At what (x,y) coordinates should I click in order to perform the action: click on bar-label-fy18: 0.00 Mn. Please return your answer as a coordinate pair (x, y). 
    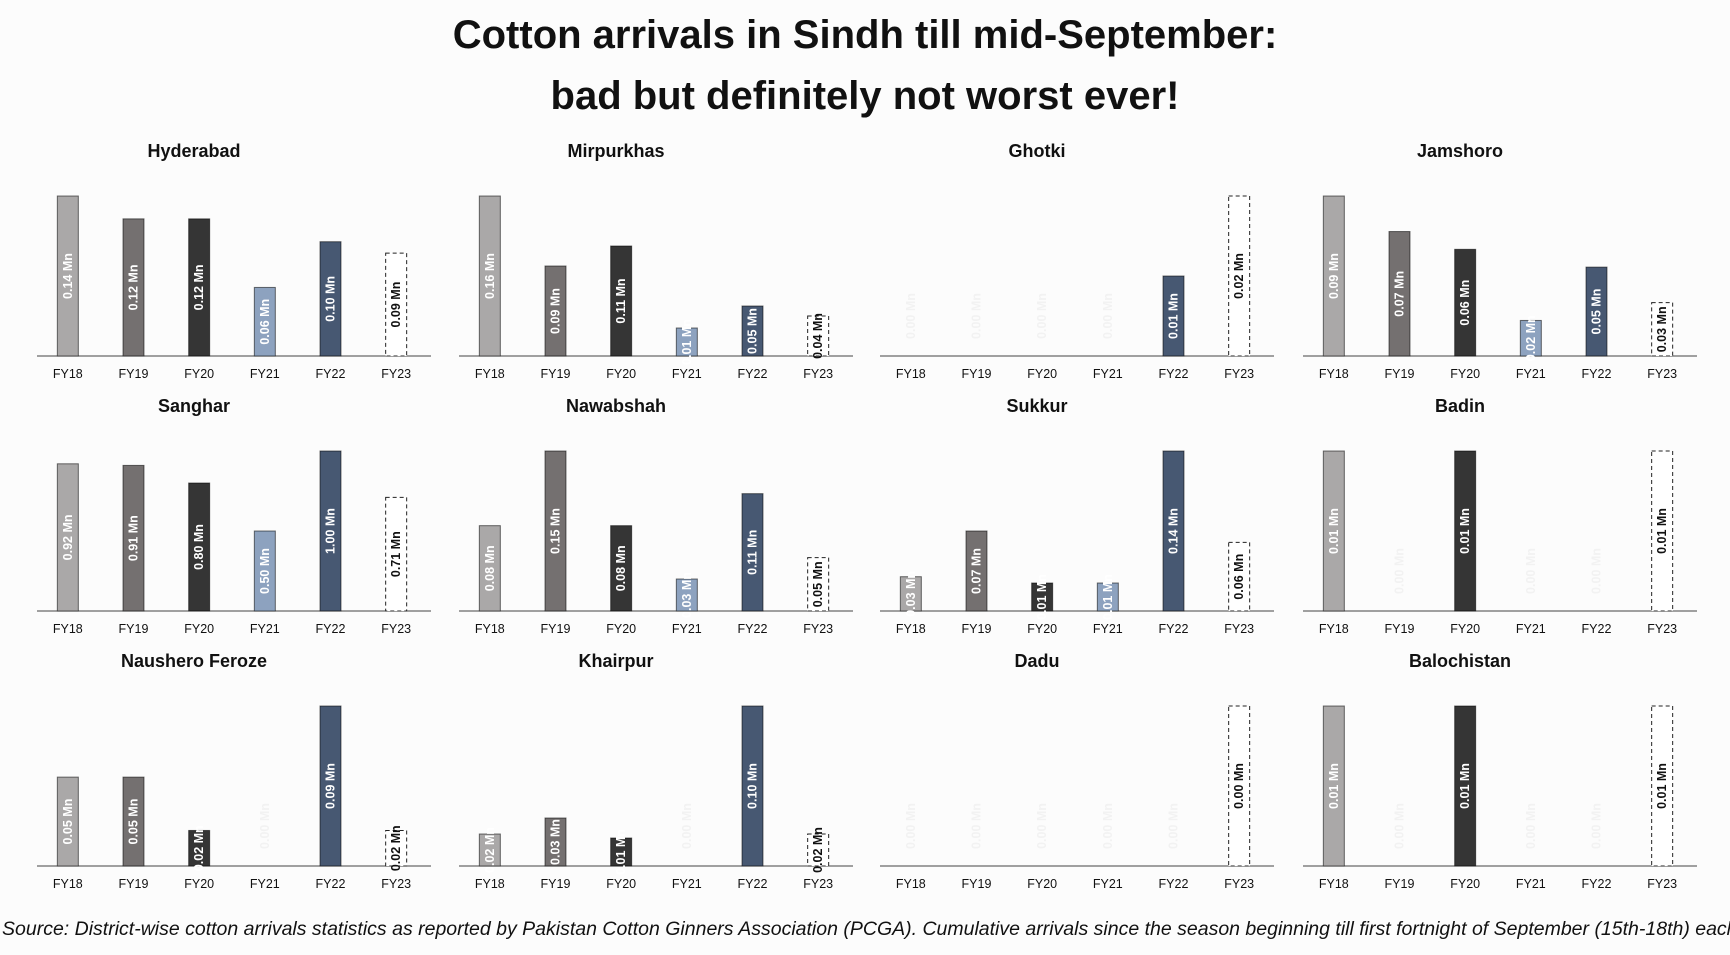
    Looking at the image, I should click on (911, 826).